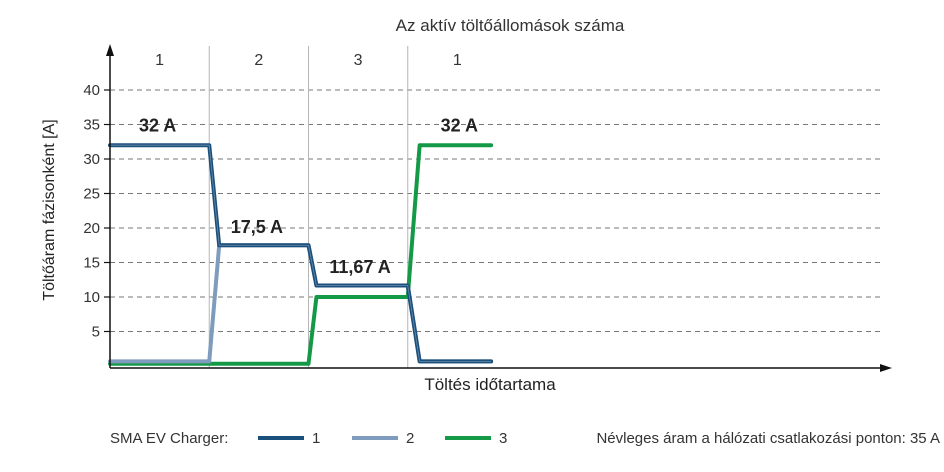  What do you see at coordinates (410, 438) in the screenshot?
I see `legend-entry-label: 2` at bounding box center [410, 438].